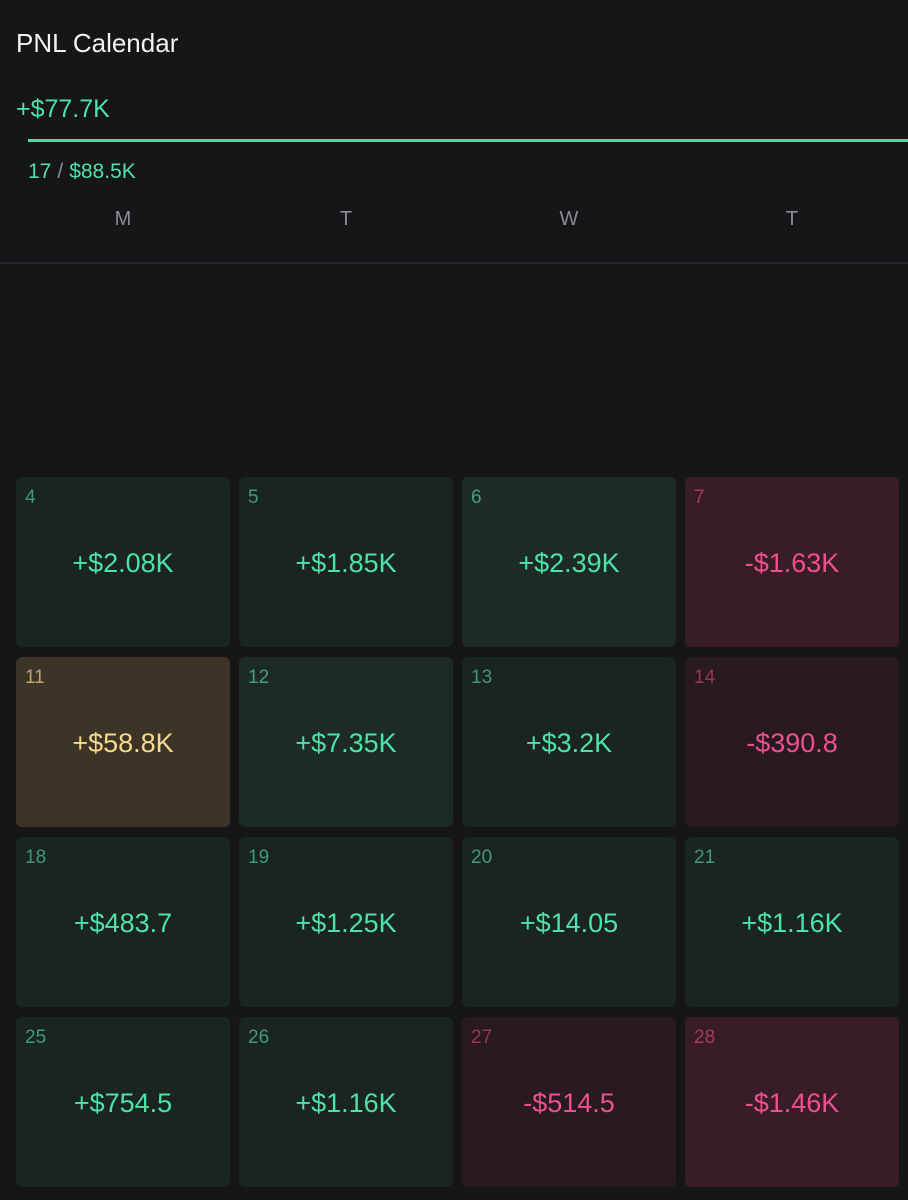 The height and width of the screenshot is (1200, 908). I want to click on day-number: 12, so click(259, 677).